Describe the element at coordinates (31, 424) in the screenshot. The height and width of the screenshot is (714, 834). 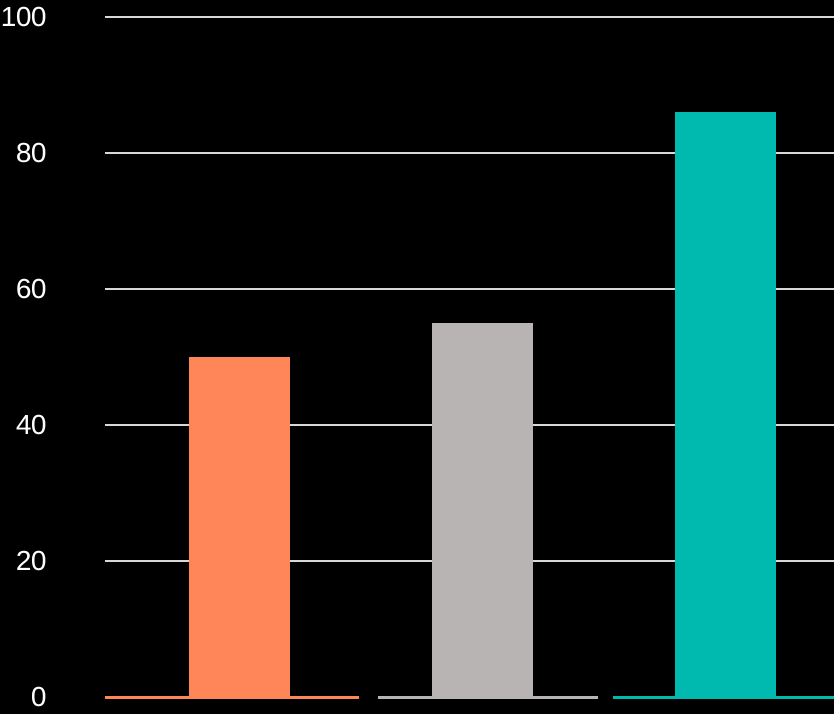
I see `y-axis-tick-label: 40` at that location.